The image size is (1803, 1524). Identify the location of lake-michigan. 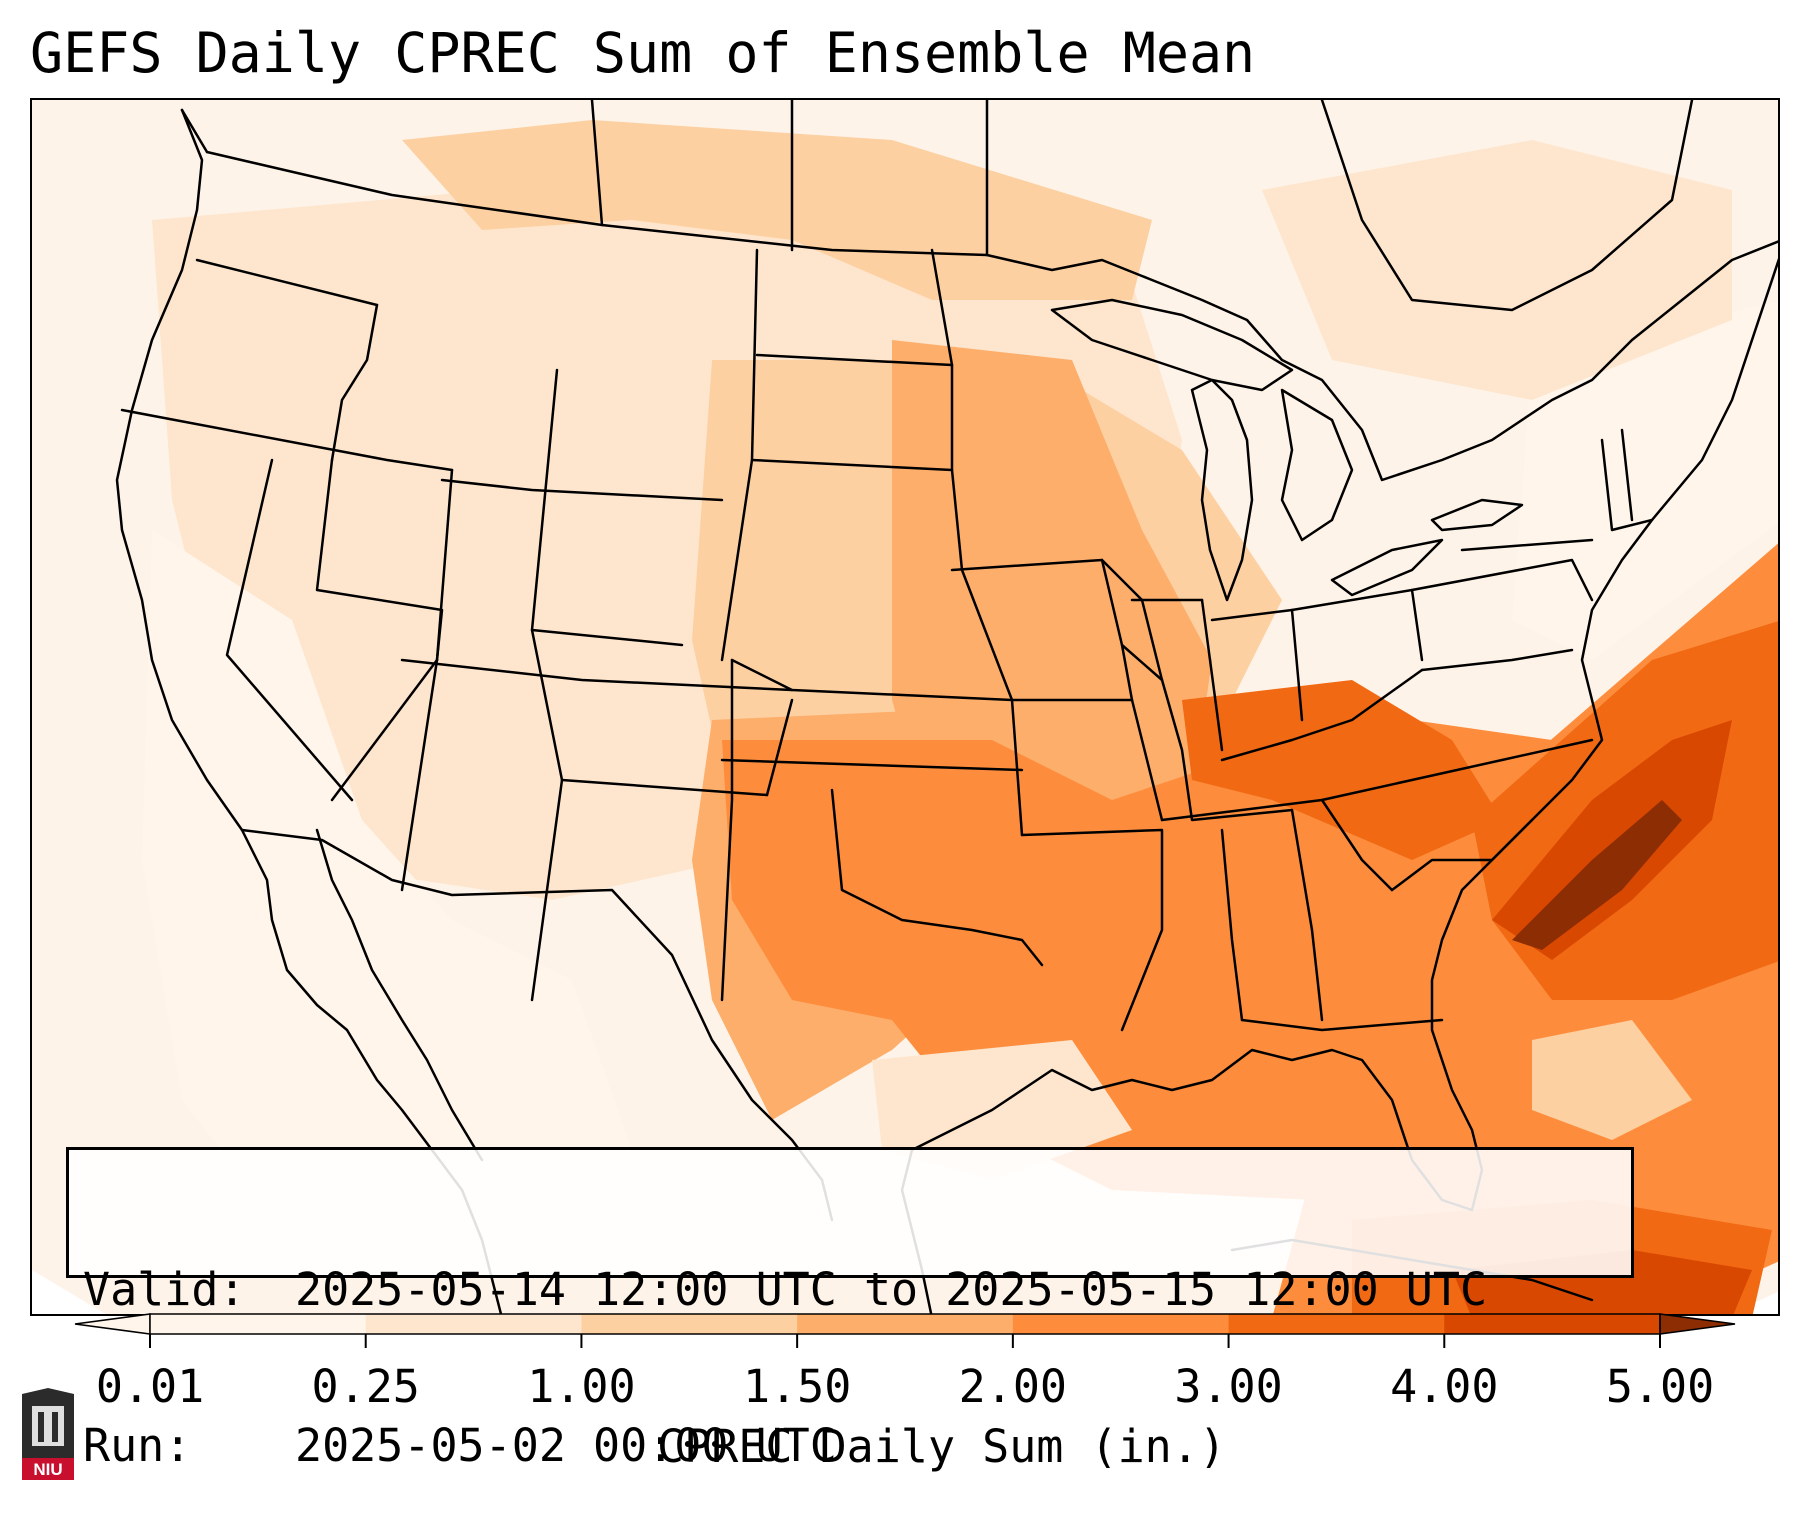
(1222, 490).